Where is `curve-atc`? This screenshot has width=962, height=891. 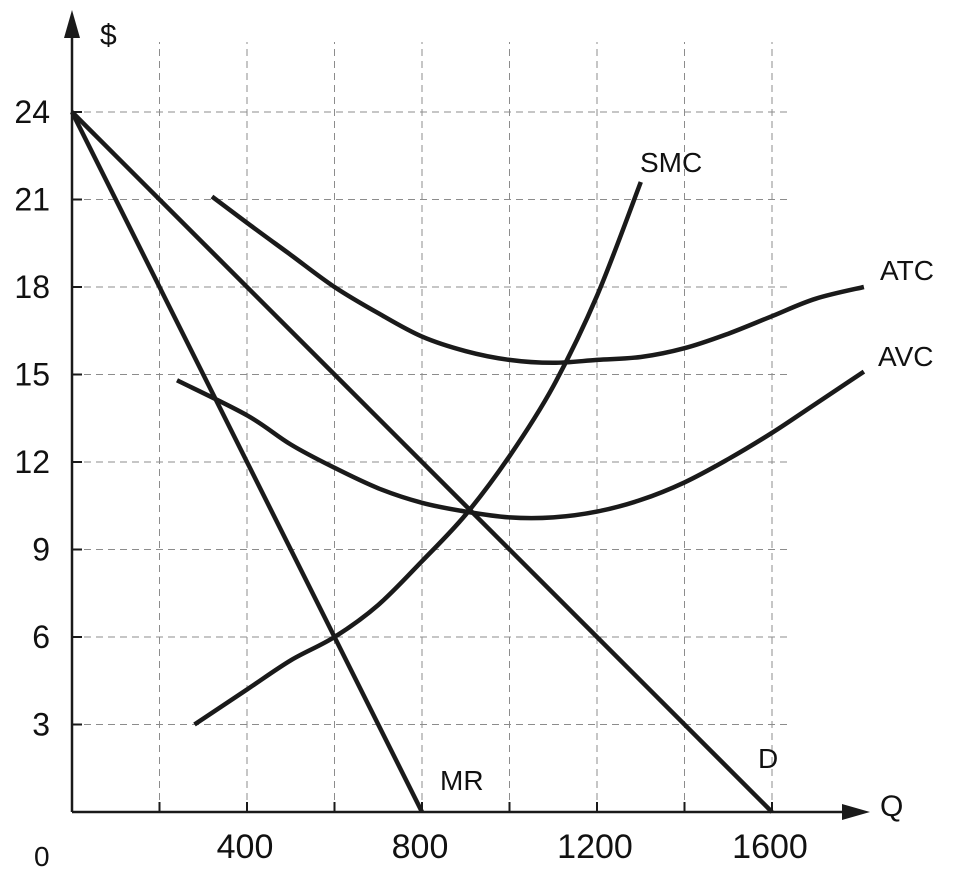
curve-atc is located at coordinates (537, 280).